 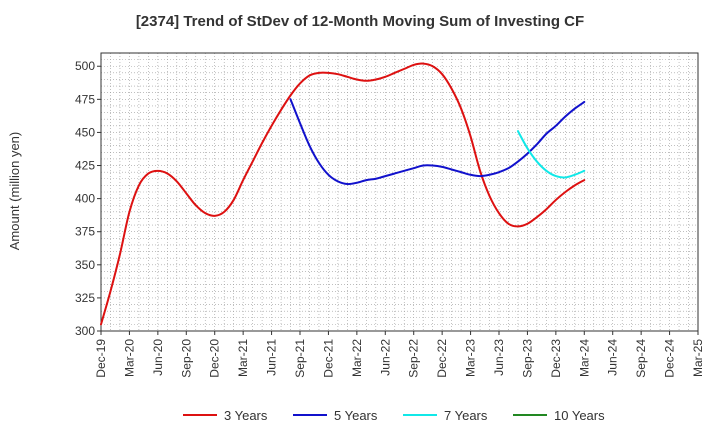 What do you see at coordinates (499, 357) in the screenshot?
I see `x-tick-label: Jun-23` at bounding box center [499, 357].